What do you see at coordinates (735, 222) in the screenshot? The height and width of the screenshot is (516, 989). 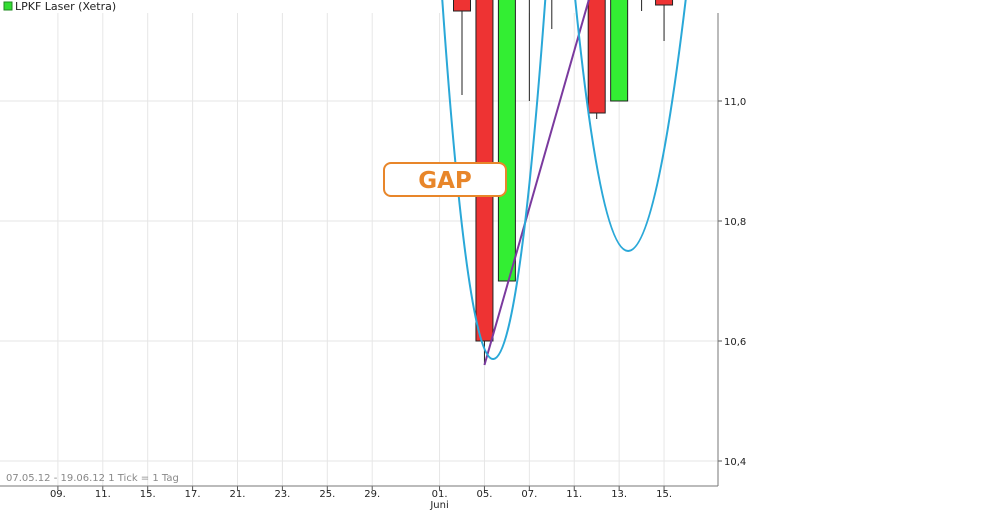 I see `y-tick-label: 10,8` at bounding box center [735, 222].